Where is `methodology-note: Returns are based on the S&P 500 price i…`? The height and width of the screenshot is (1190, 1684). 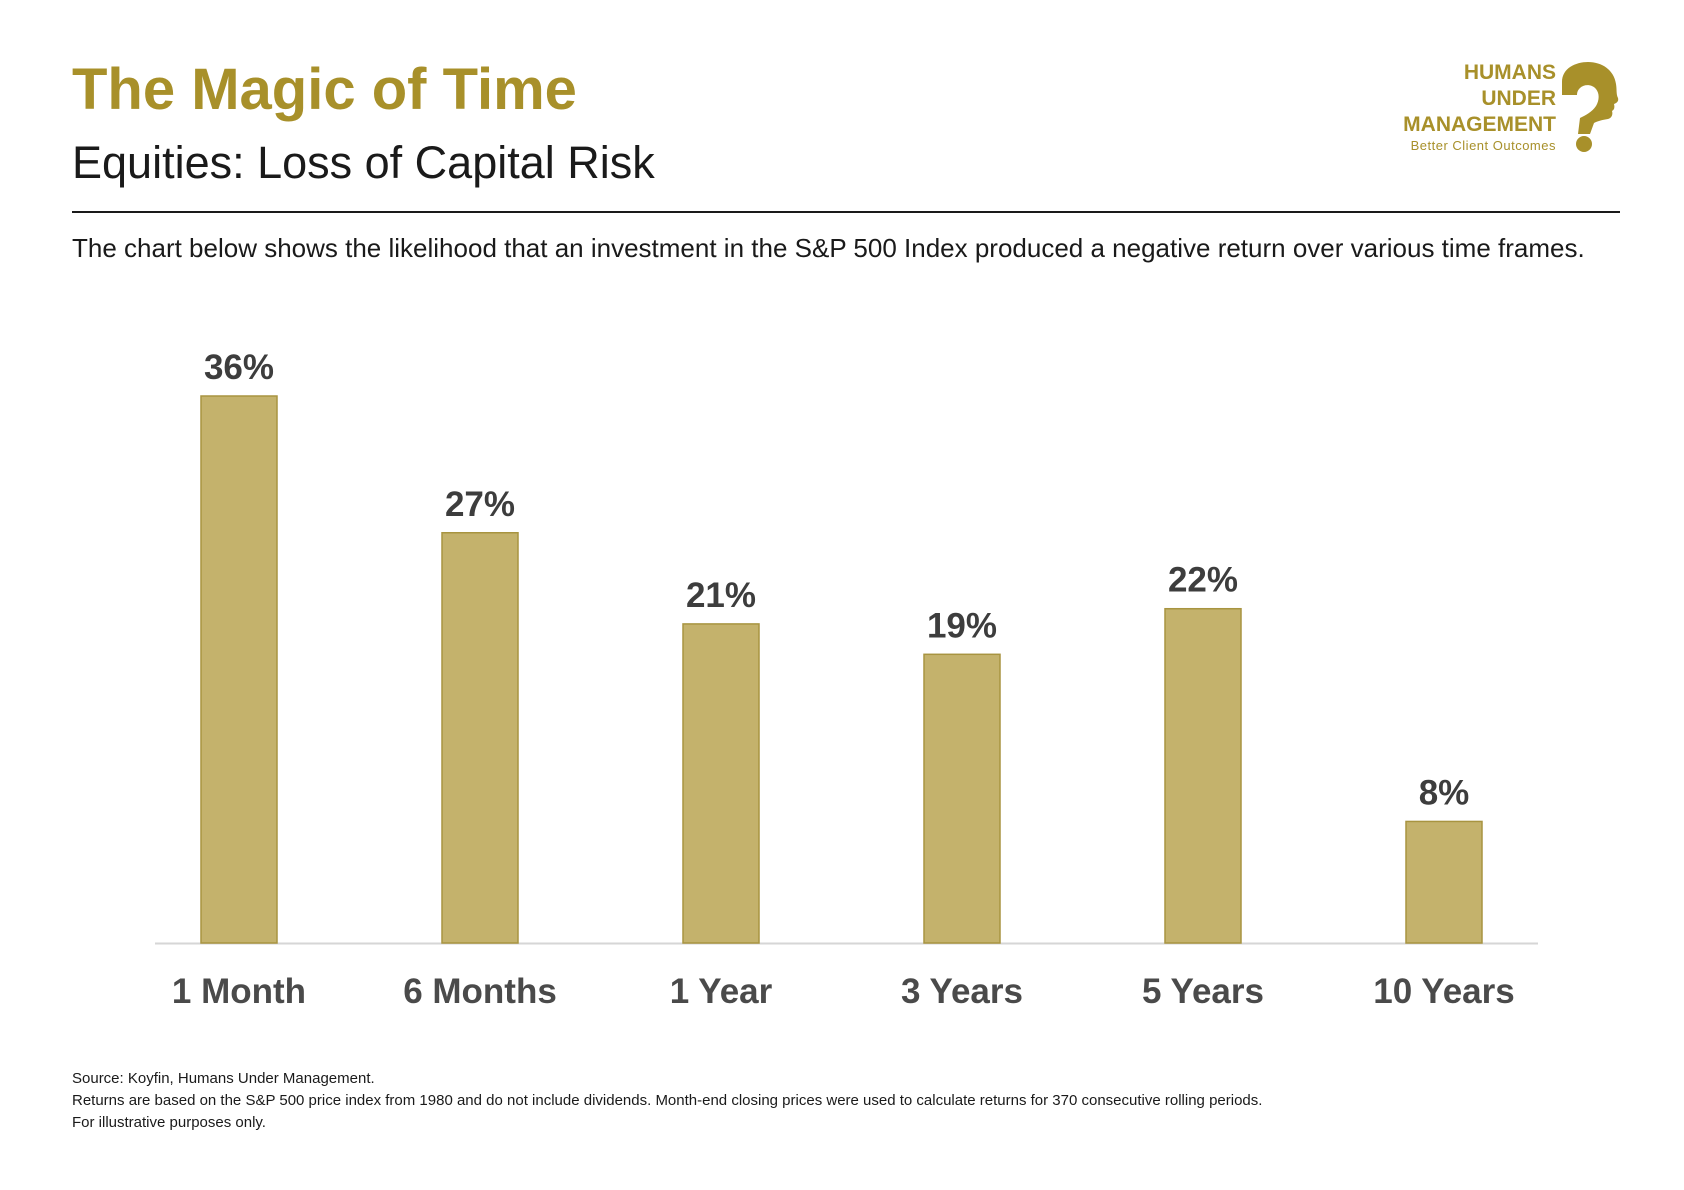 methodology-note: Returns are based on the S&P 500 price i… is located at coordinates (667, 1100).